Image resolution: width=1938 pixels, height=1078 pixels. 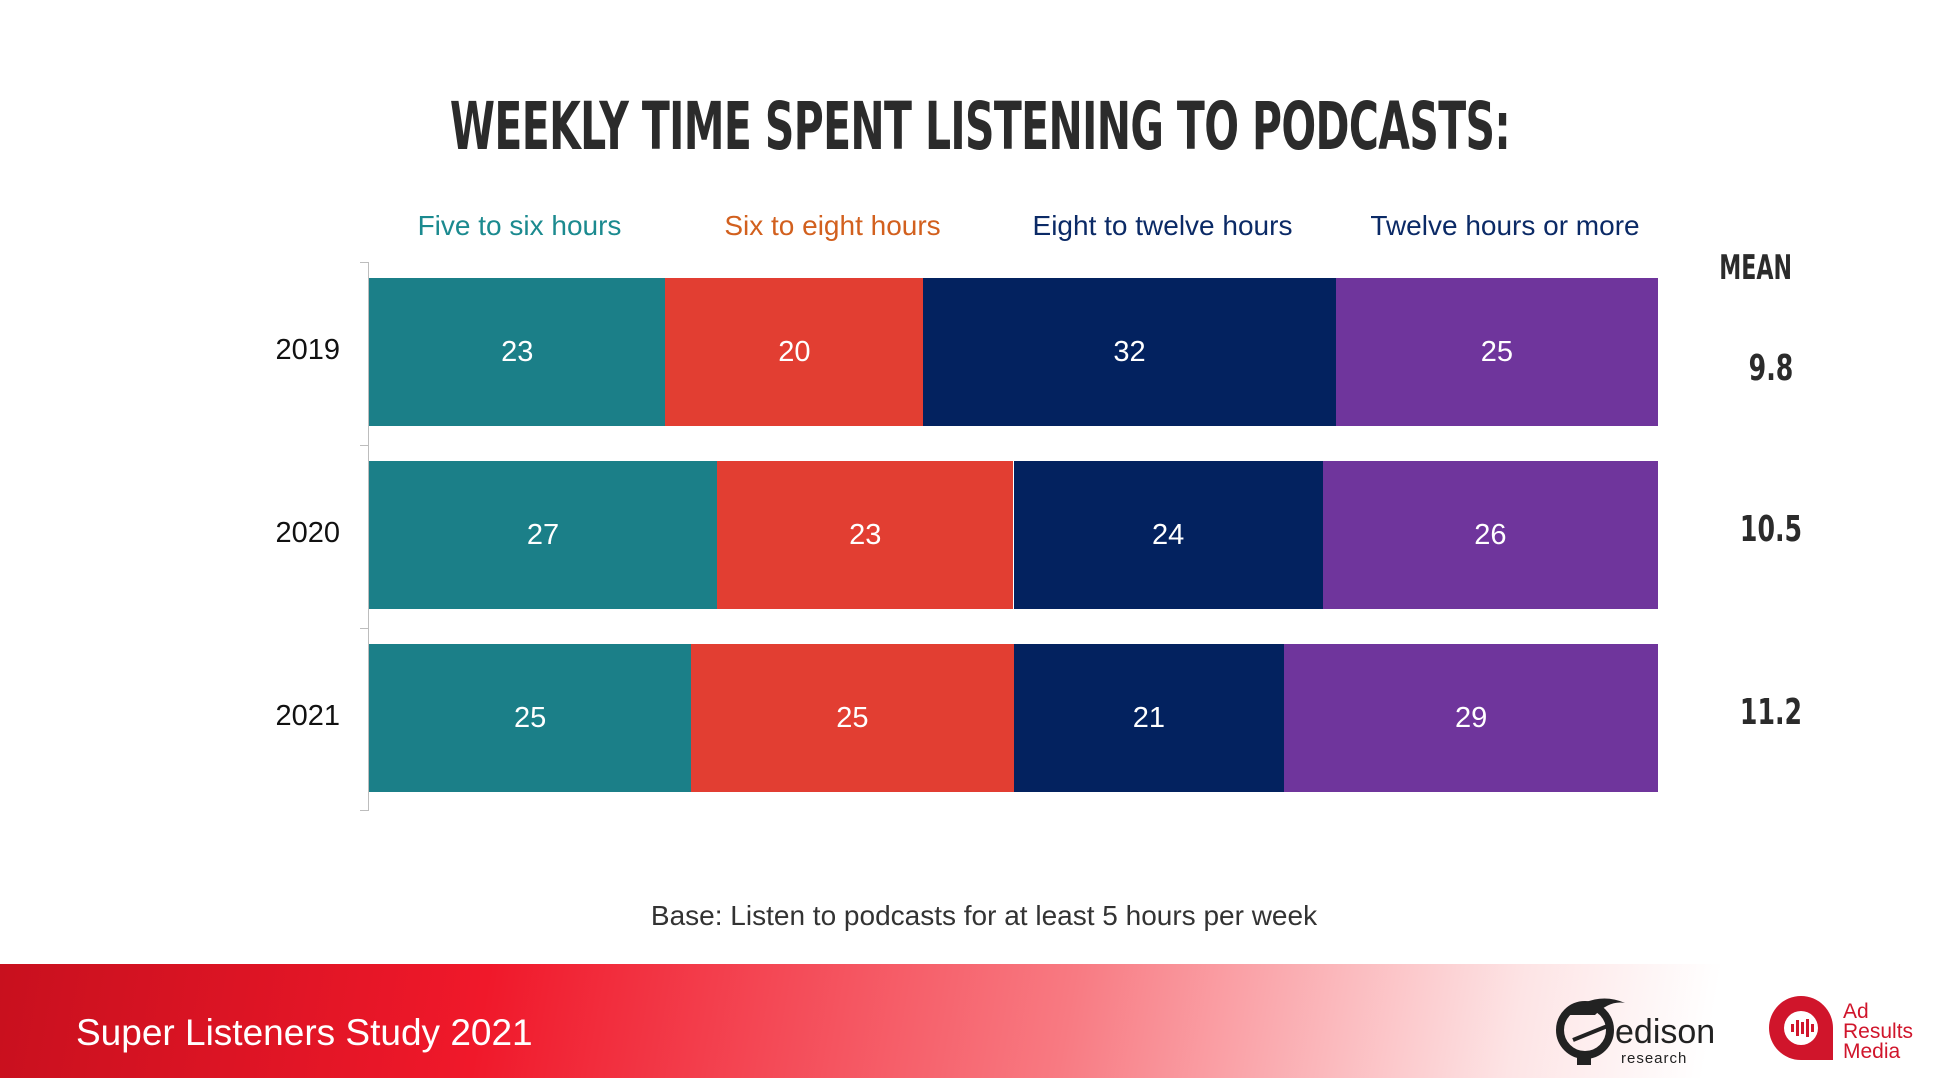 I want to click on bar-segment: 24, so click(x=1168, y=535).